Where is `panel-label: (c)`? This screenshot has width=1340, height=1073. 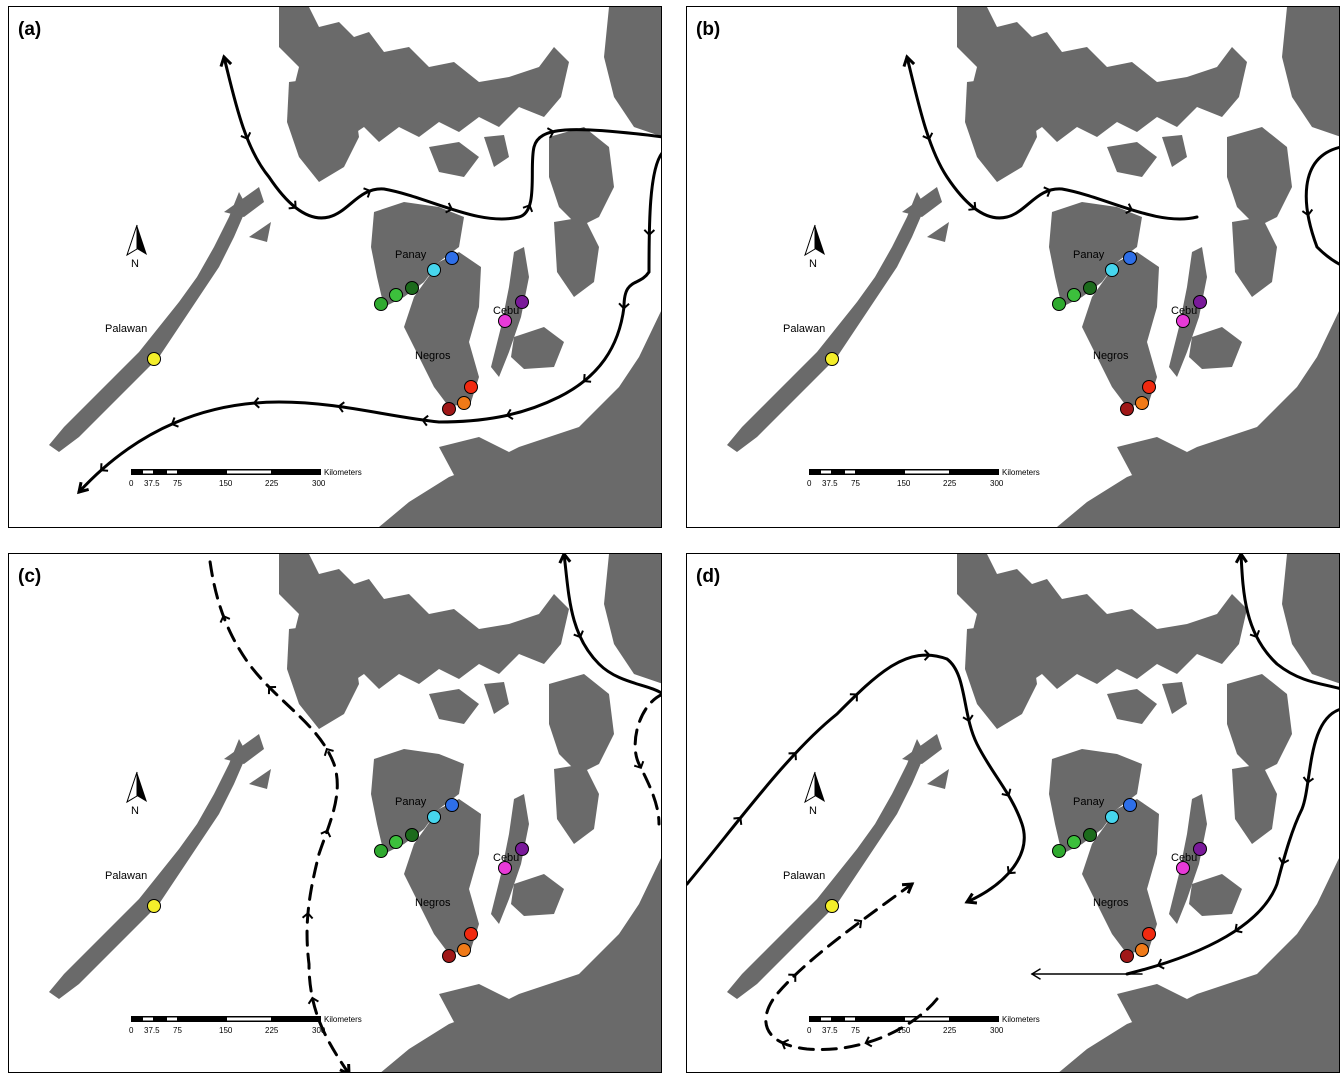 panel-label: (c) is located at coordinates (30, 576).